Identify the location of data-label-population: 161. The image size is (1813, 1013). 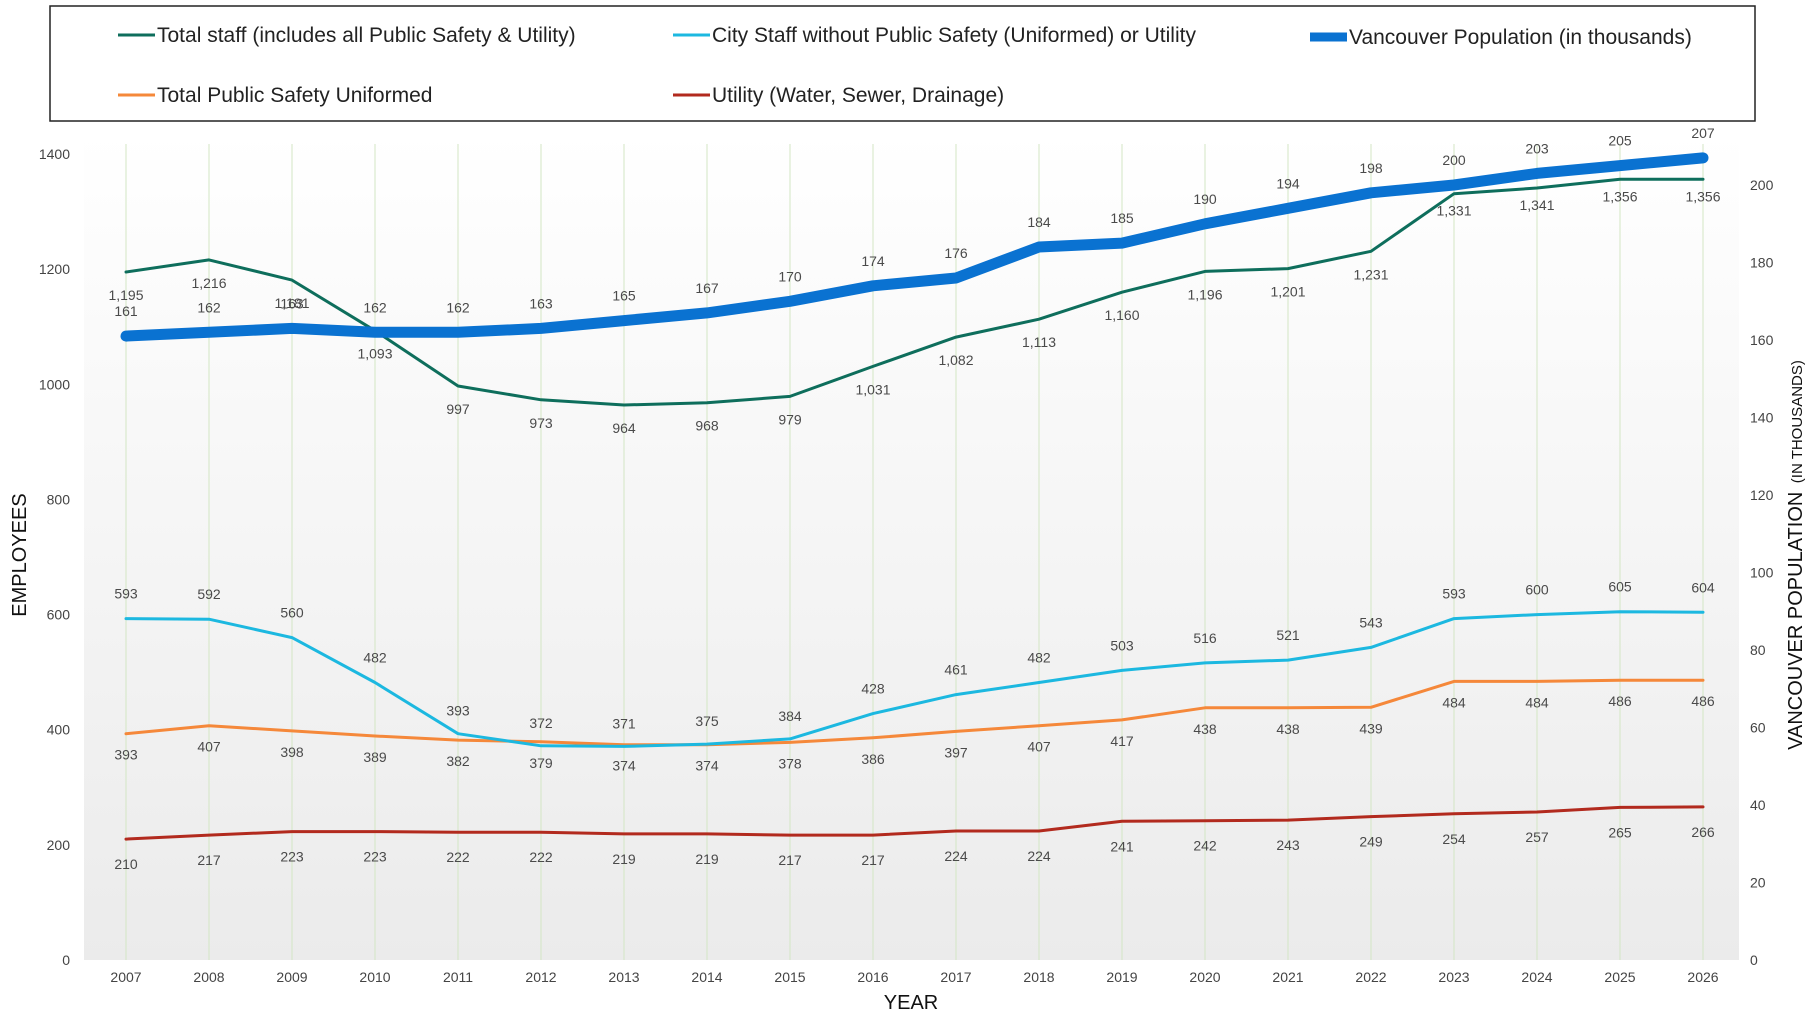
(126, 311).